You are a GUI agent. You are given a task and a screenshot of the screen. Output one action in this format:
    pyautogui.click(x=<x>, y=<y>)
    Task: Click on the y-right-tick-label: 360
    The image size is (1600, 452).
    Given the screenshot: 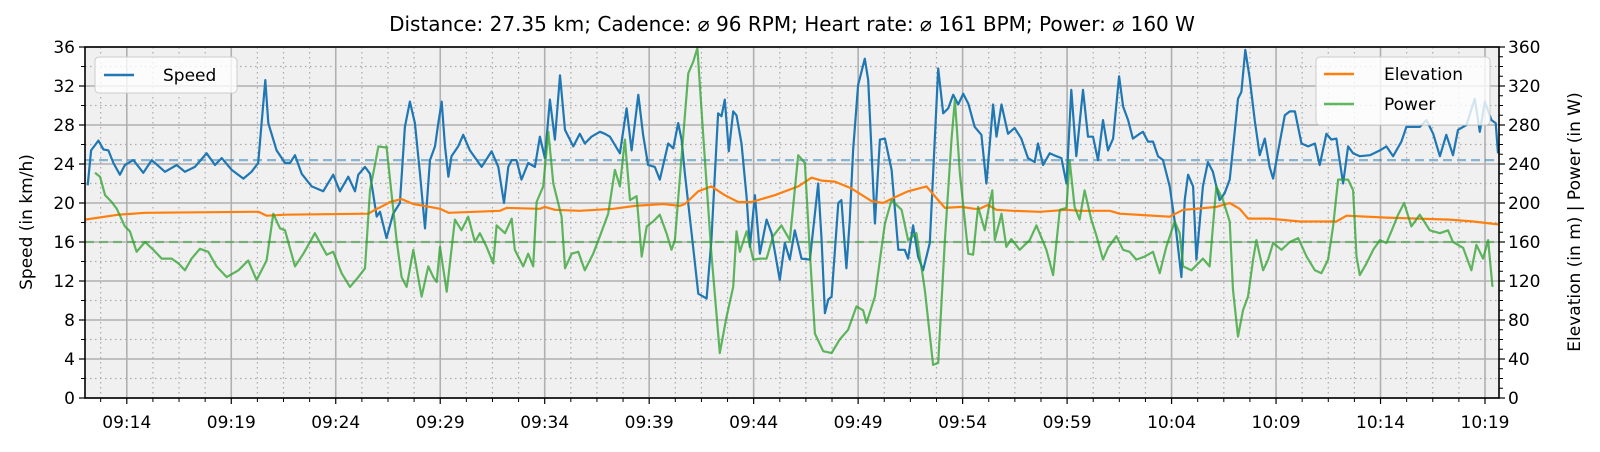 What is the action you would take?
    pyautogui.click(x=1524, y=48)
    